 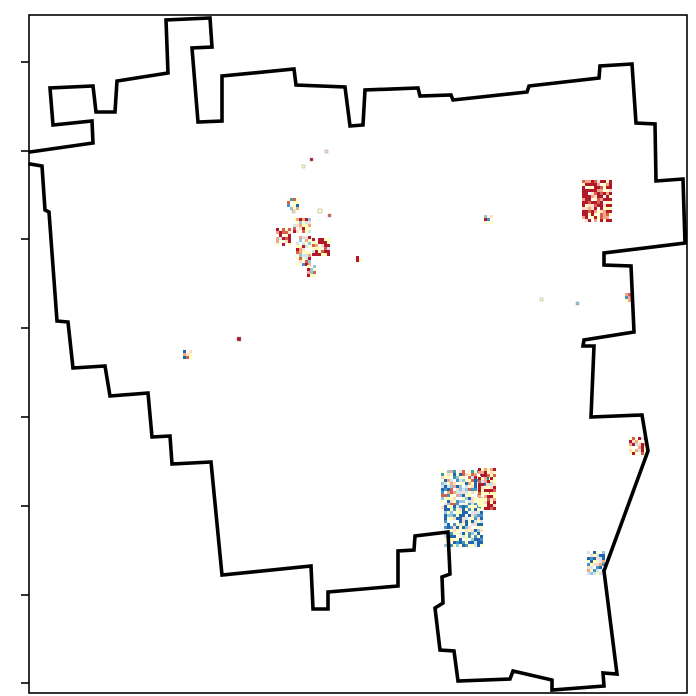 I want to click on raster-patch, so click(x=487, y=489).